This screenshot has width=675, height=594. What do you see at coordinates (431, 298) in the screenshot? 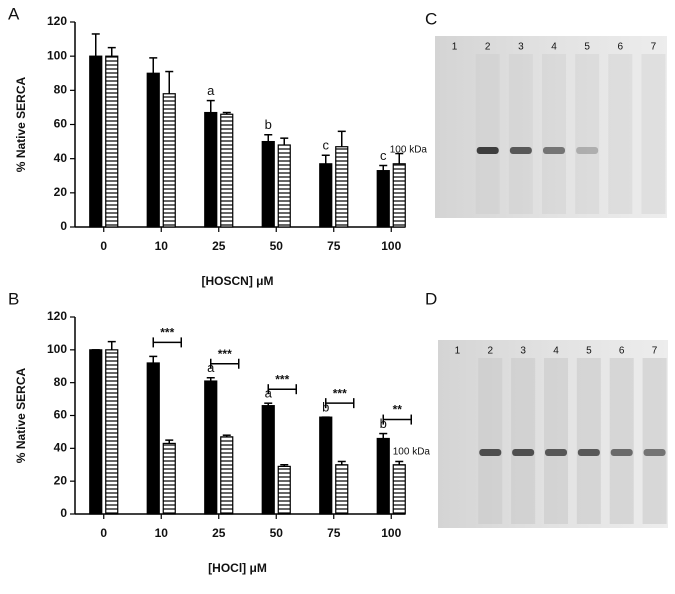
I see `panel-label: D` at bounding box center [431, 298].